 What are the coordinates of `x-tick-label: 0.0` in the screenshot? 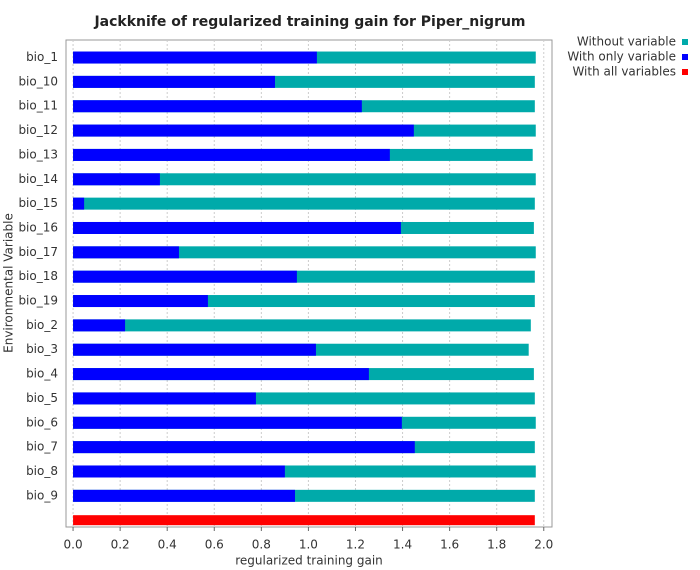 It's located at (73, 545).